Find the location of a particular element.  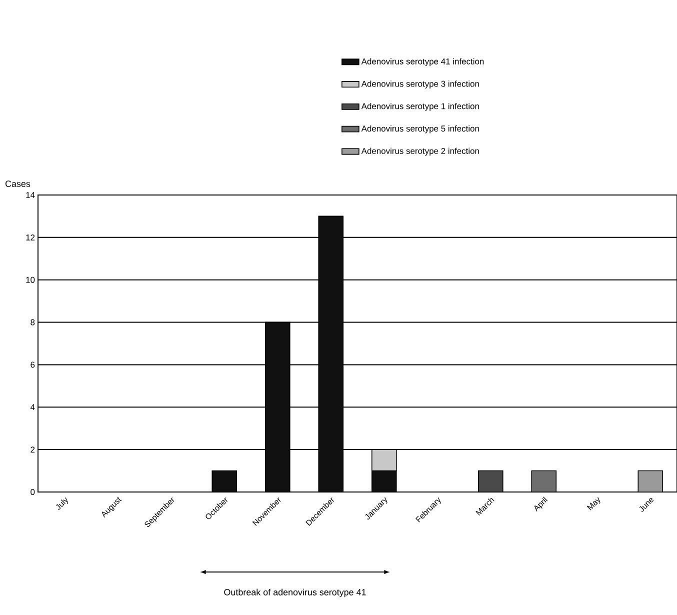

legend-label: Adenovirus serotype 41 infection is located at coordinates (422, 62).